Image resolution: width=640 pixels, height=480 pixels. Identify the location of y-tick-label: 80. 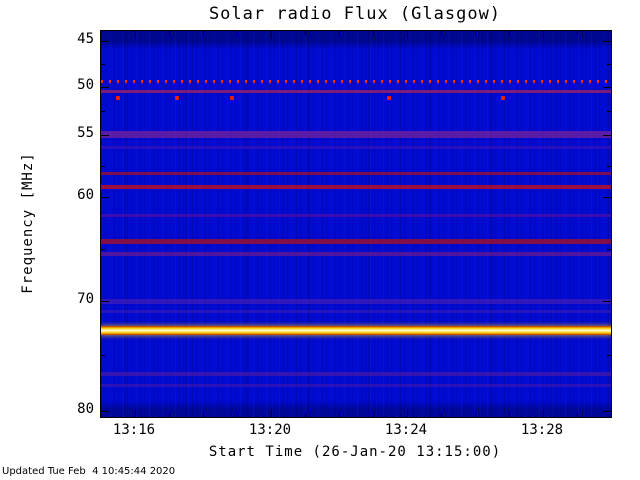
(85, 409).